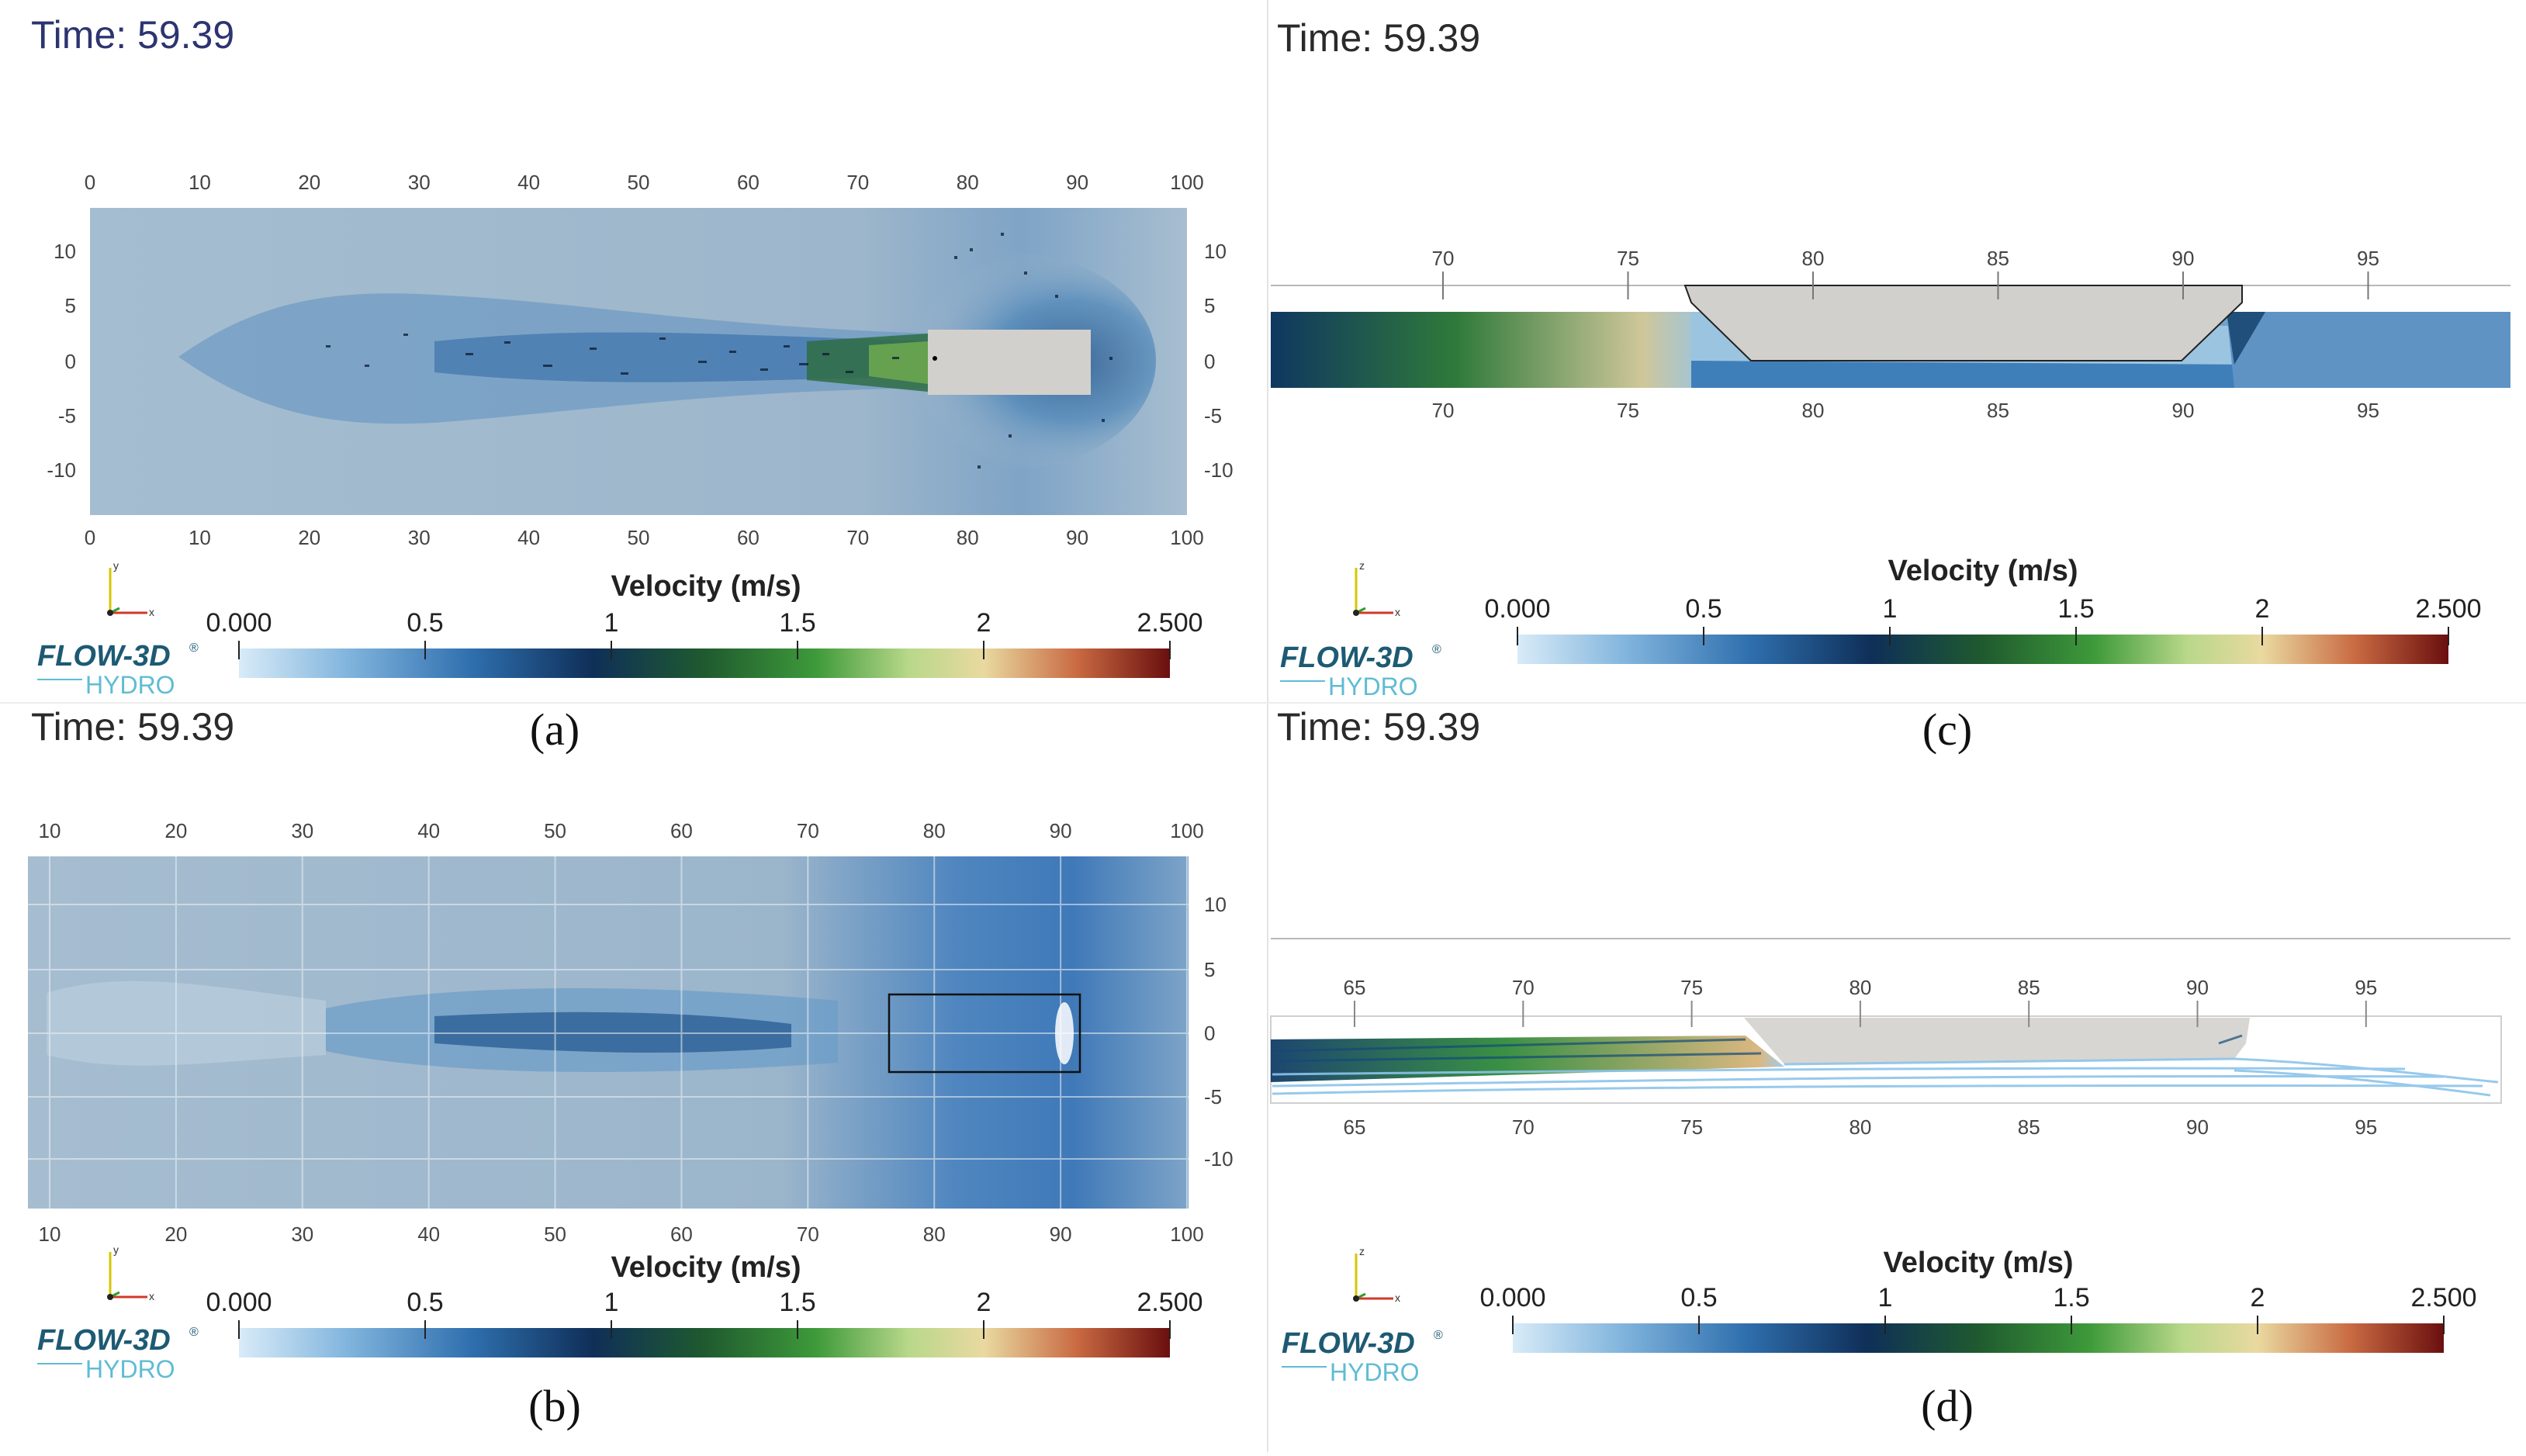 This screenshot has height=1456, width=2526. I want to click on panel-d-xtick-top: 65, so click(1355, 988).